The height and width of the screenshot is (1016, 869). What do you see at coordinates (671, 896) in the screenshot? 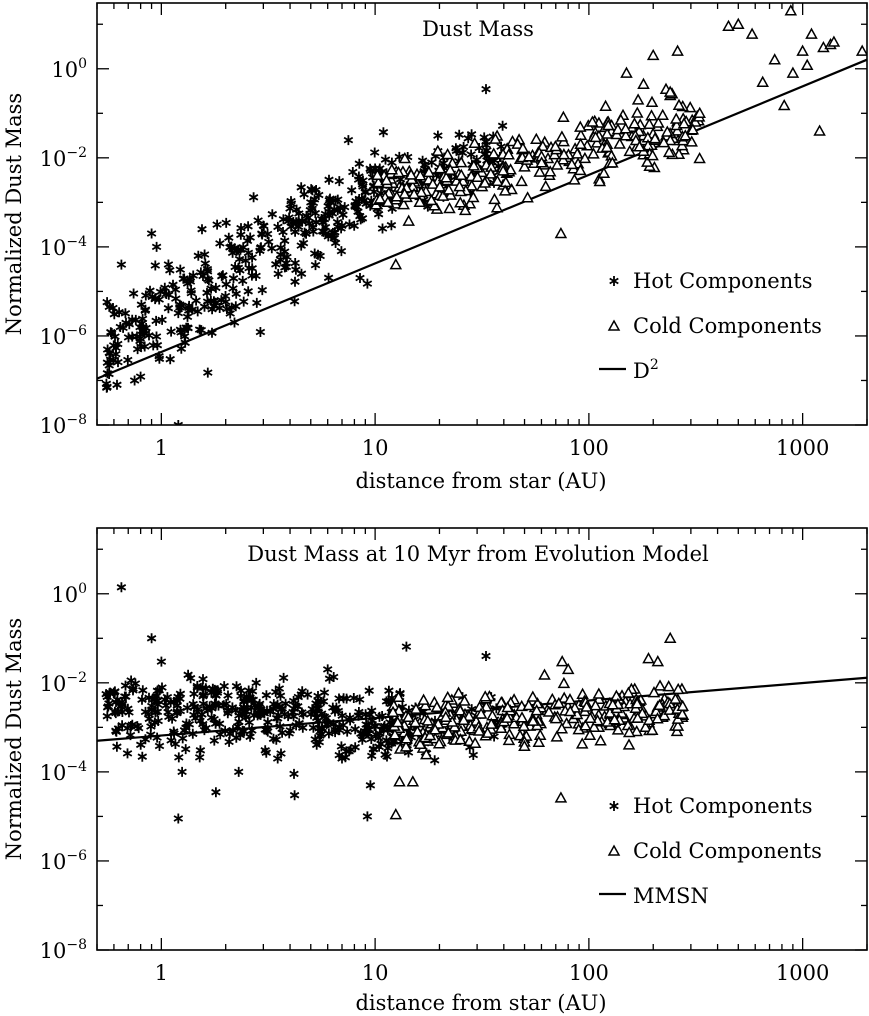
I see `legend-label: MMSN` at bounding box center [671, 896].